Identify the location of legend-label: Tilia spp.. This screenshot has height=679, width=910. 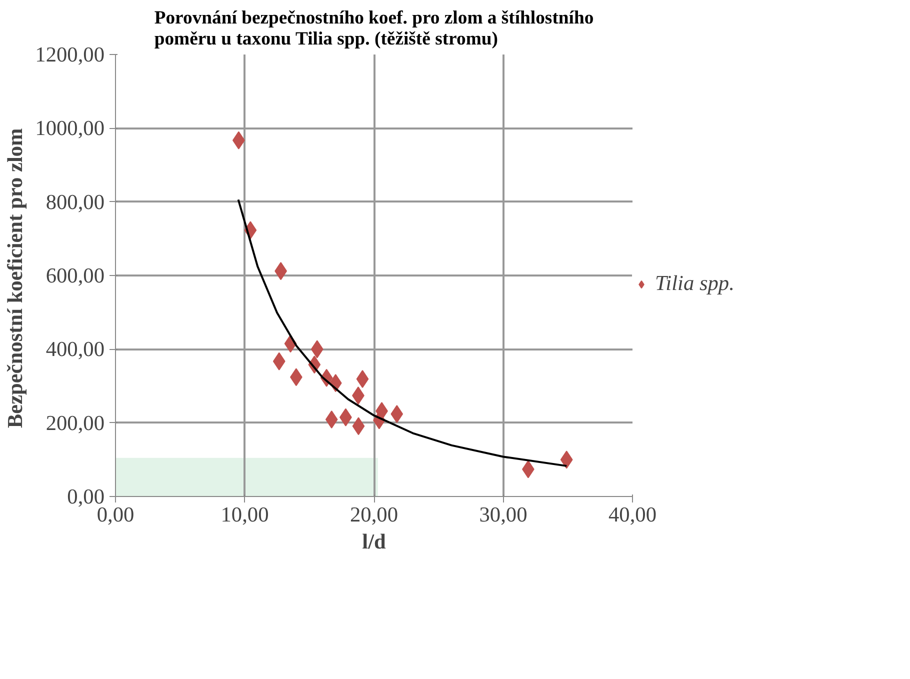
(694, 283).